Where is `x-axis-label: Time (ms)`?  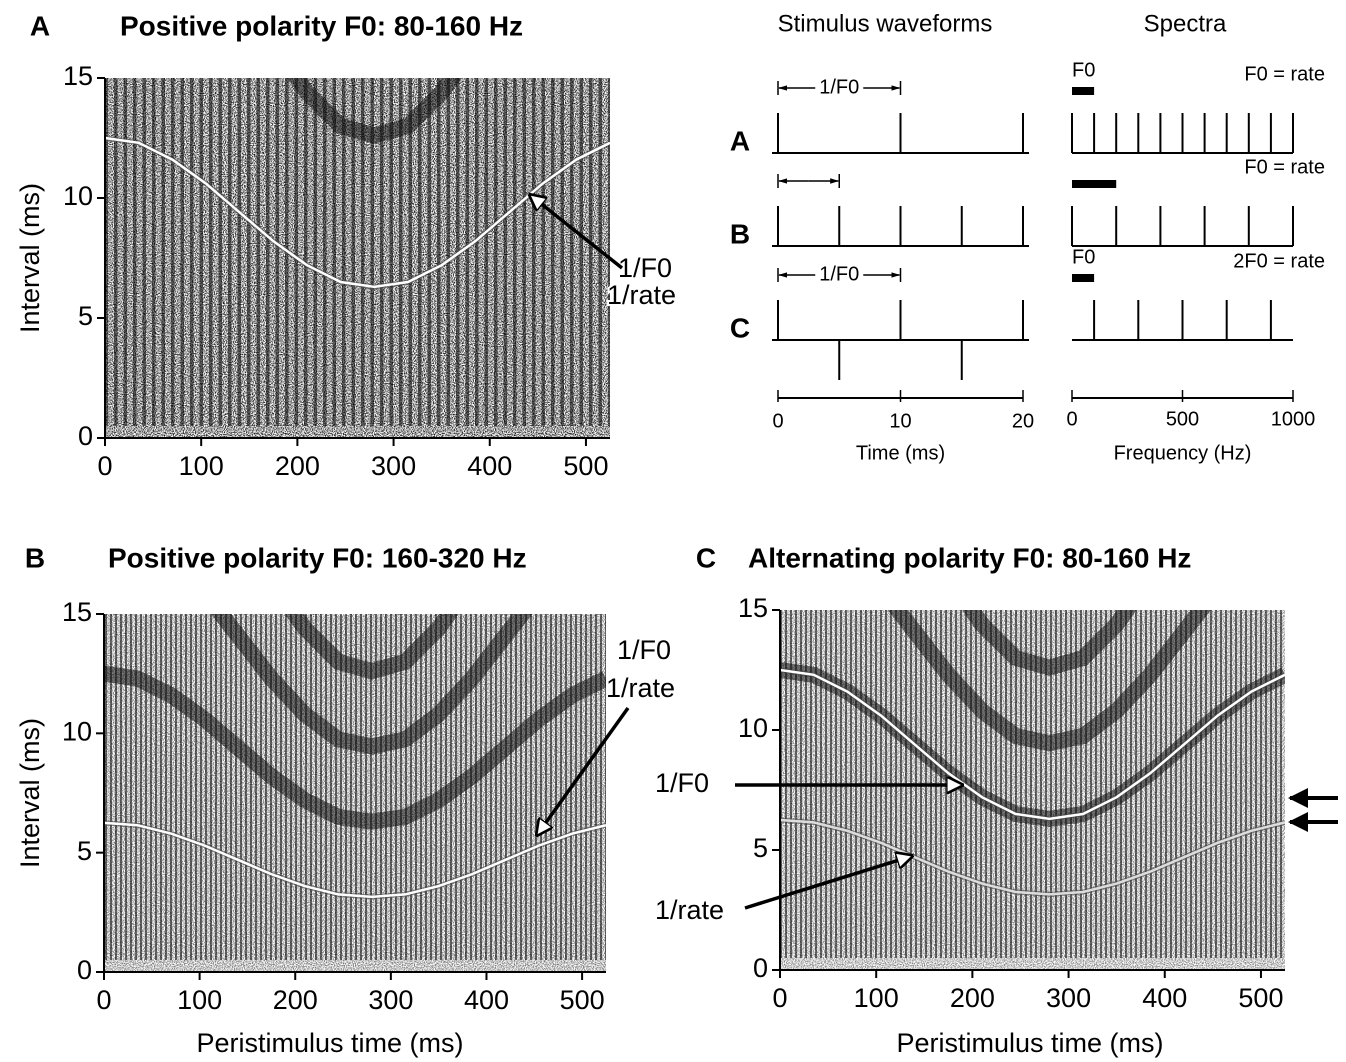 x-axis-label: Time (ms) is located at coordinates (900, 453).